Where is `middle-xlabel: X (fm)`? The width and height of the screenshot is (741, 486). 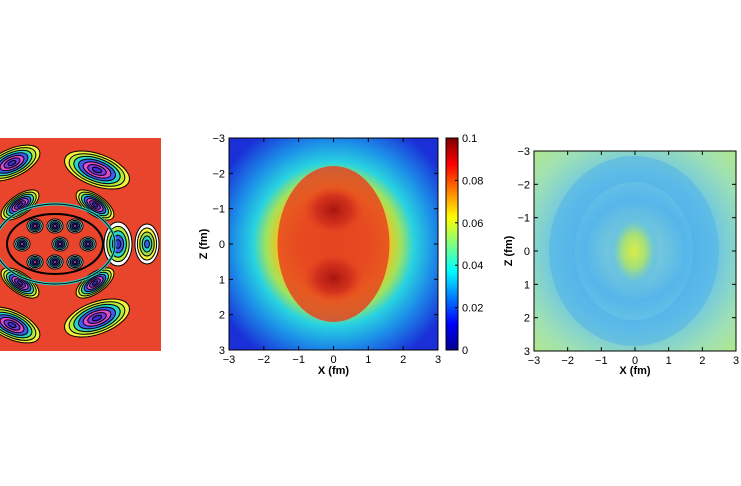 middle-xlabel: X (fm) is located at coordinates (334, 371).